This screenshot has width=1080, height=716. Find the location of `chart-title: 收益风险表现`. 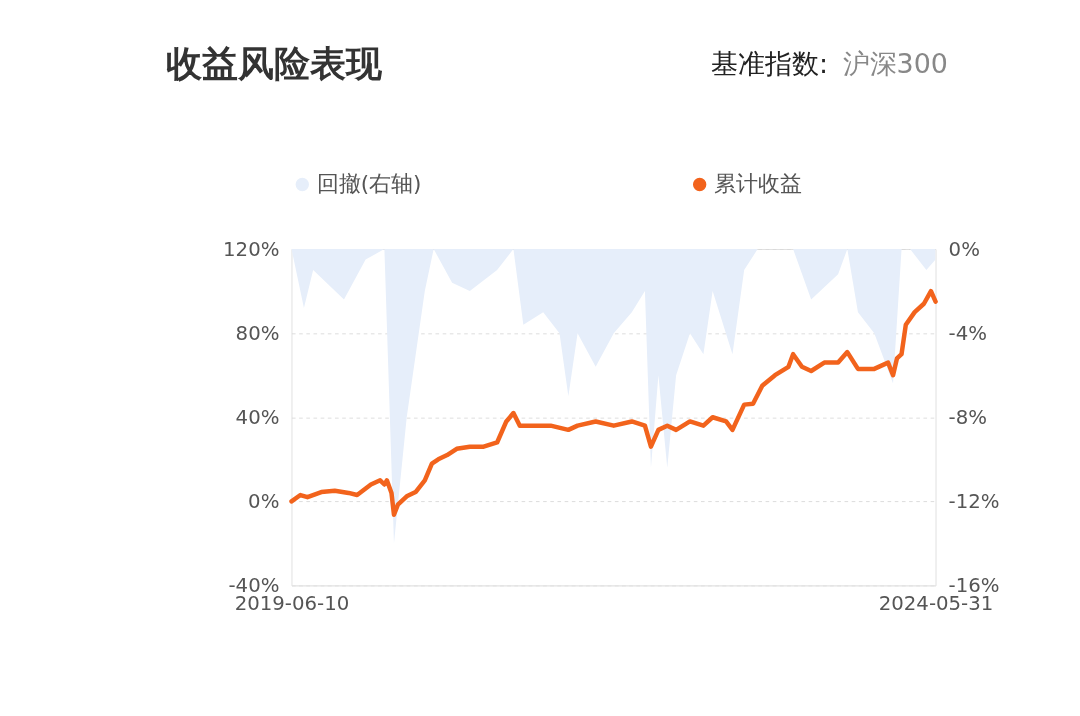

chart-title: 收益风险表现 is located at coordinates (274, 63).